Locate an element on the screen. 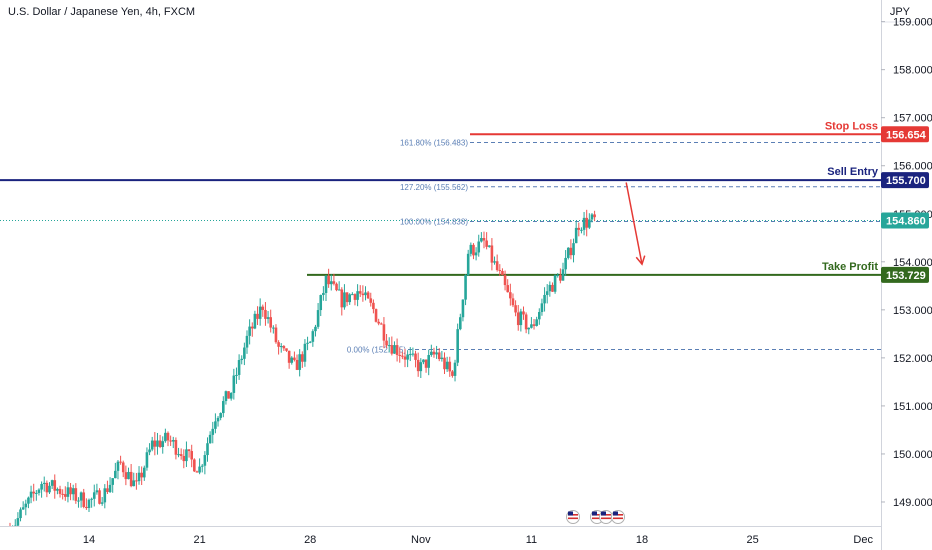  price-tag-label: 155.700 is located at coordinates (906, 181).